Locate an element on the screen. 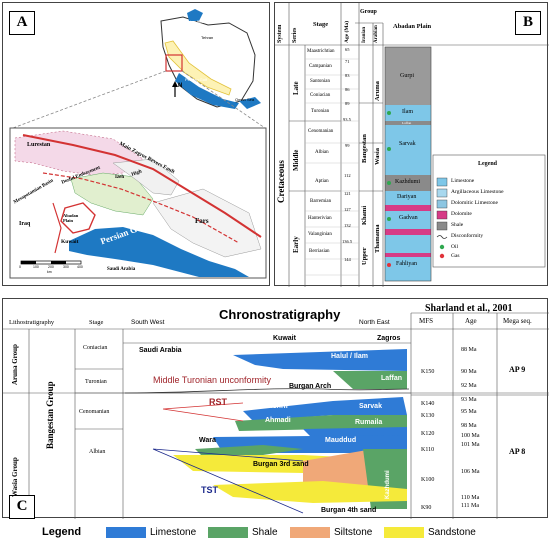 Image resolution: width=550 pixels, height=545 pixels. zagros-front-fault-line is located at coordinates (141, 208).